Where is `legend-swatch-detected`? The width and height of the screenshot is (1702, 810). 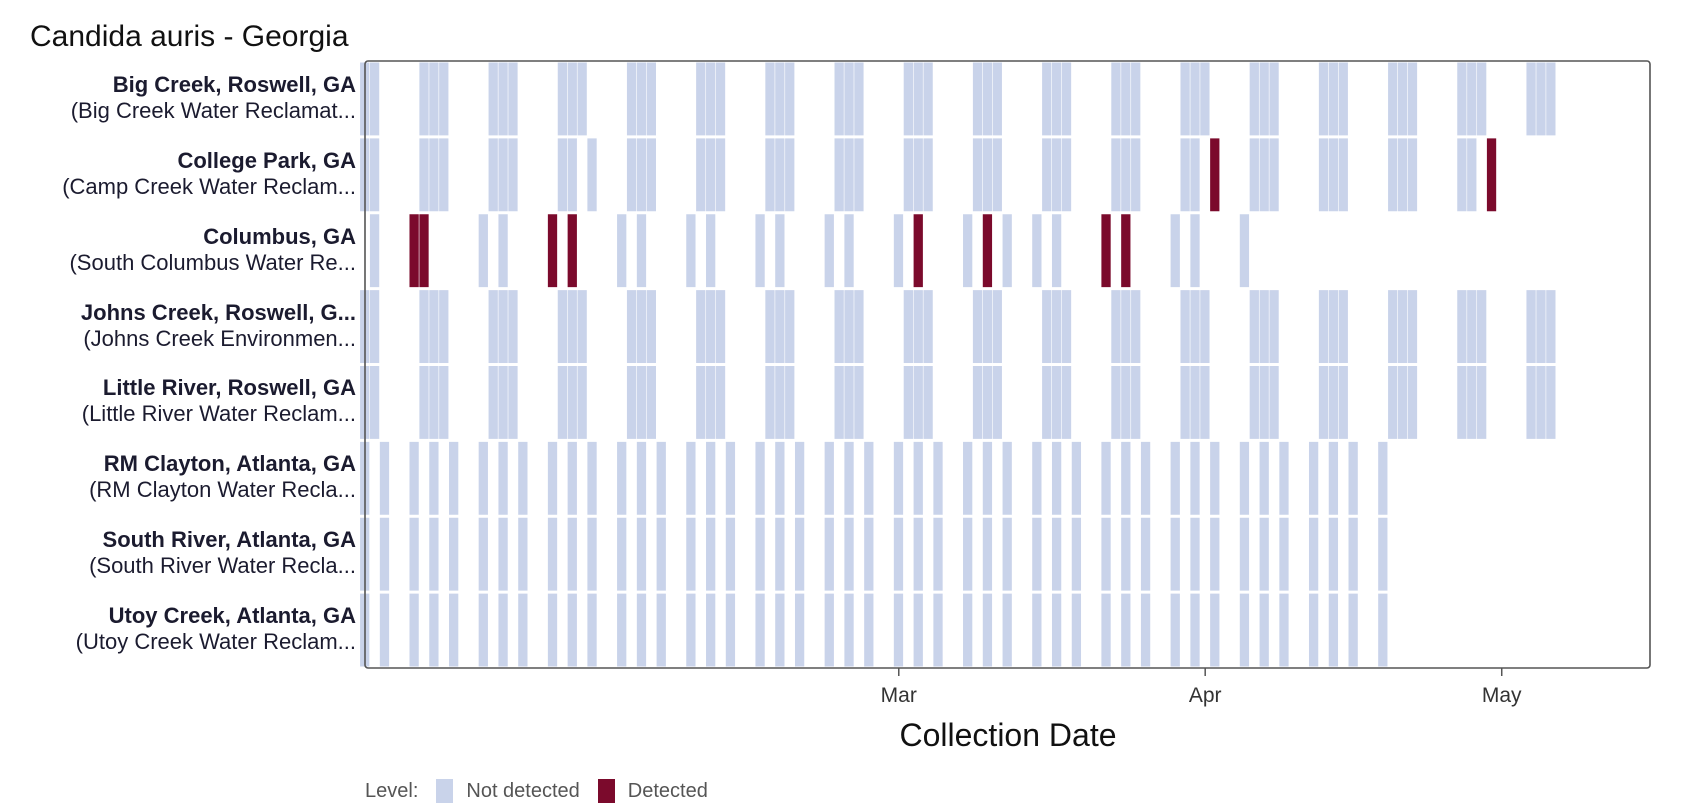
legend-swatch-detected is located at coordinates (606, 791).